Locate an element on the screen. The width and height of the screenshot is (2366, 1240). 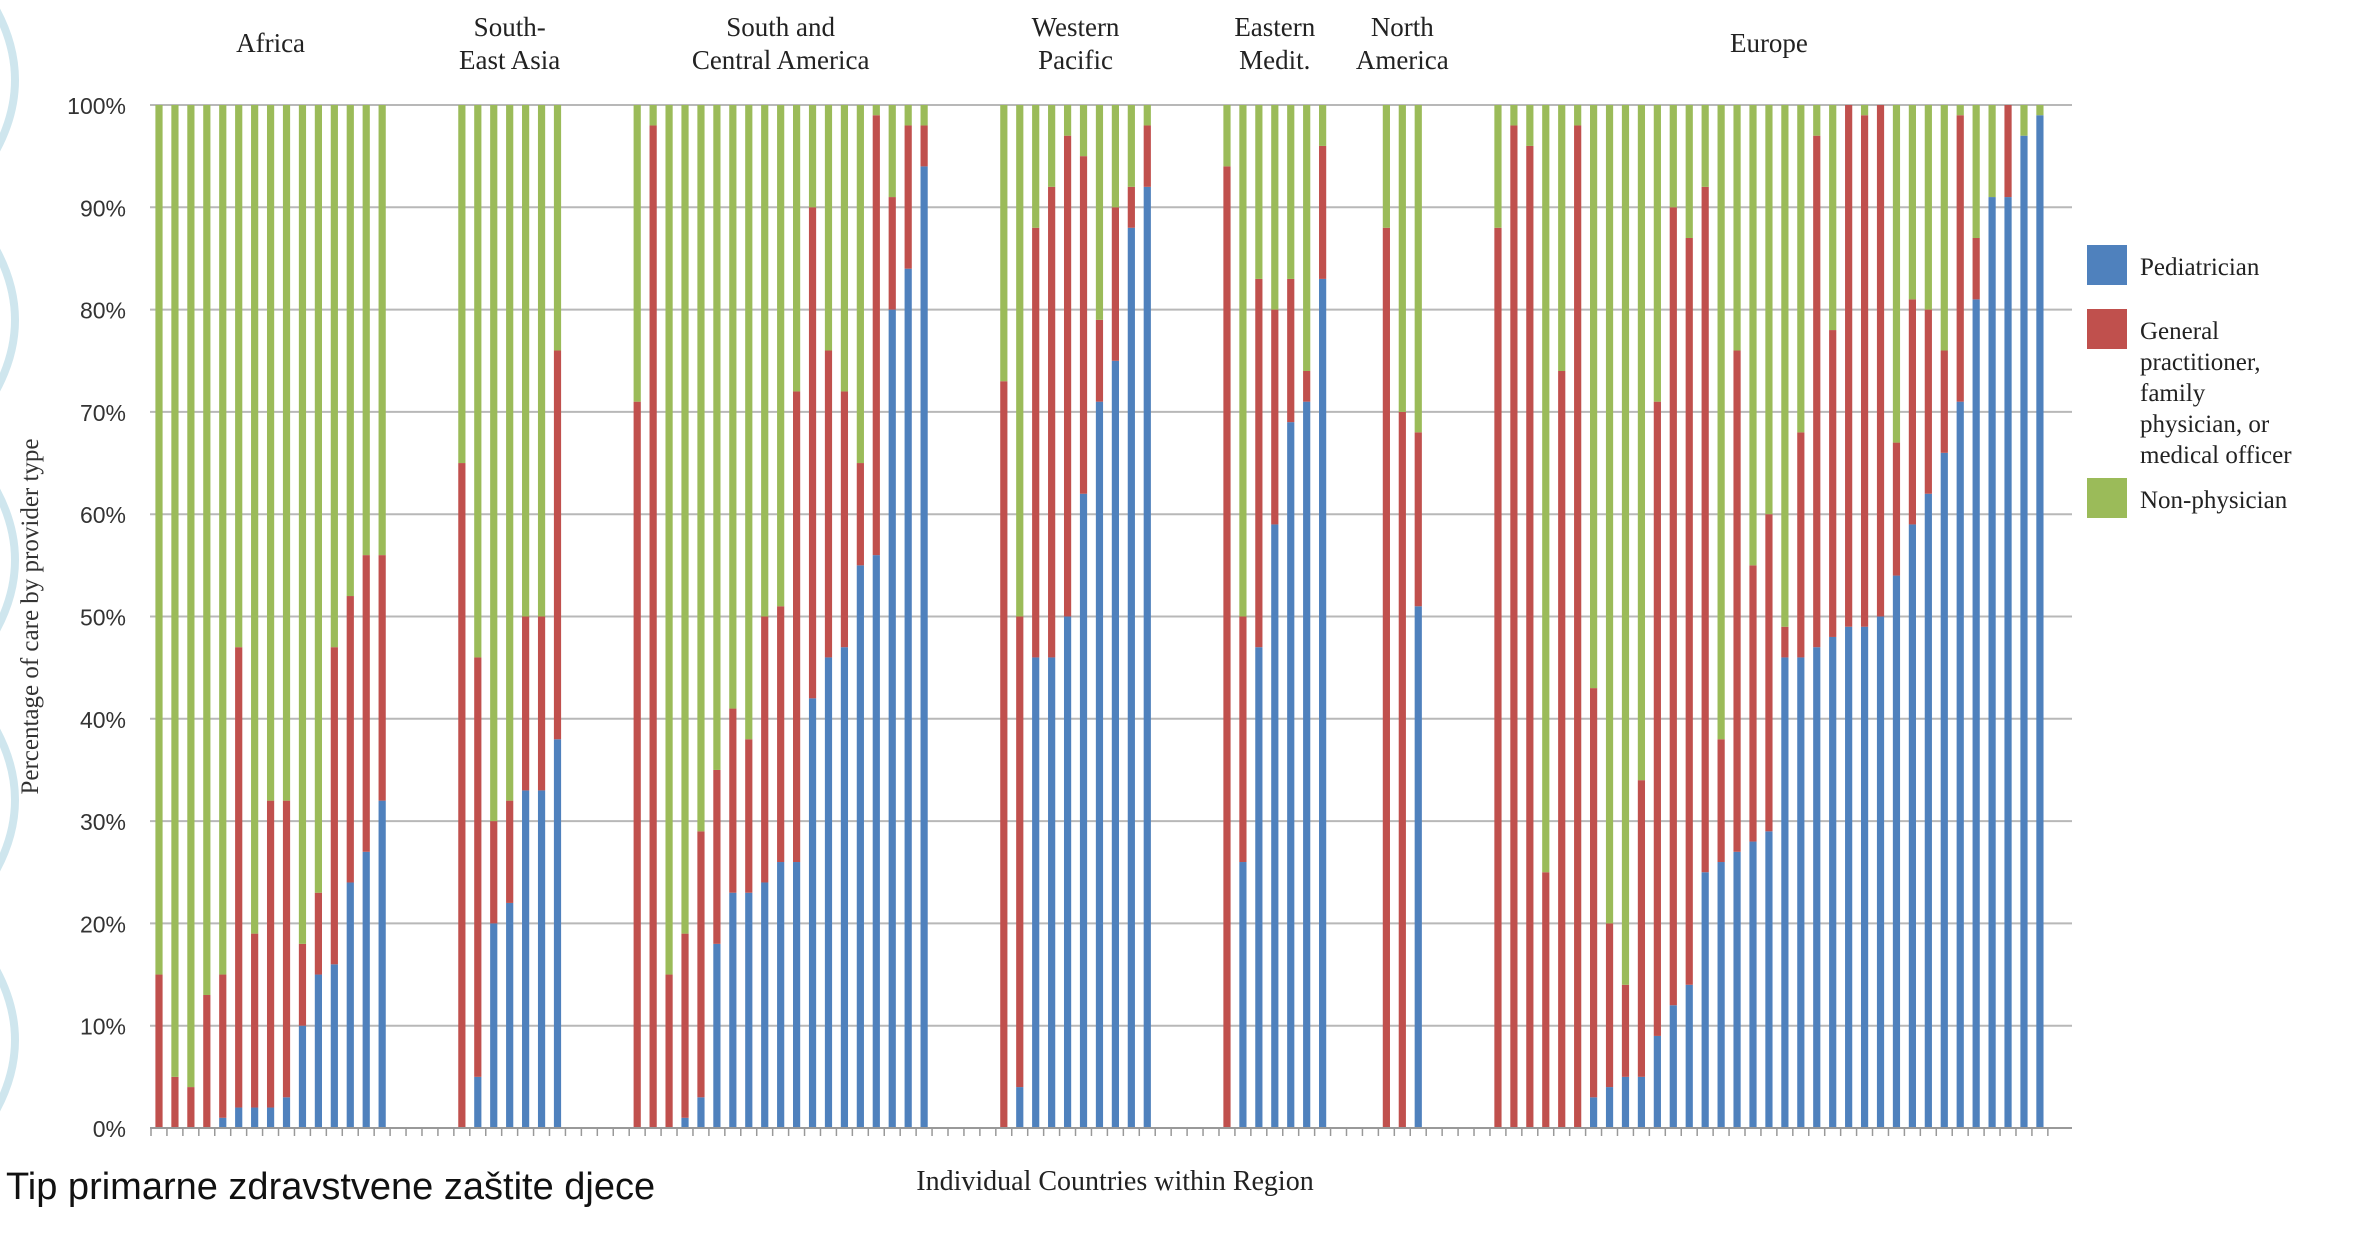
region-label: East Asia is located at coordinates (509, 60).